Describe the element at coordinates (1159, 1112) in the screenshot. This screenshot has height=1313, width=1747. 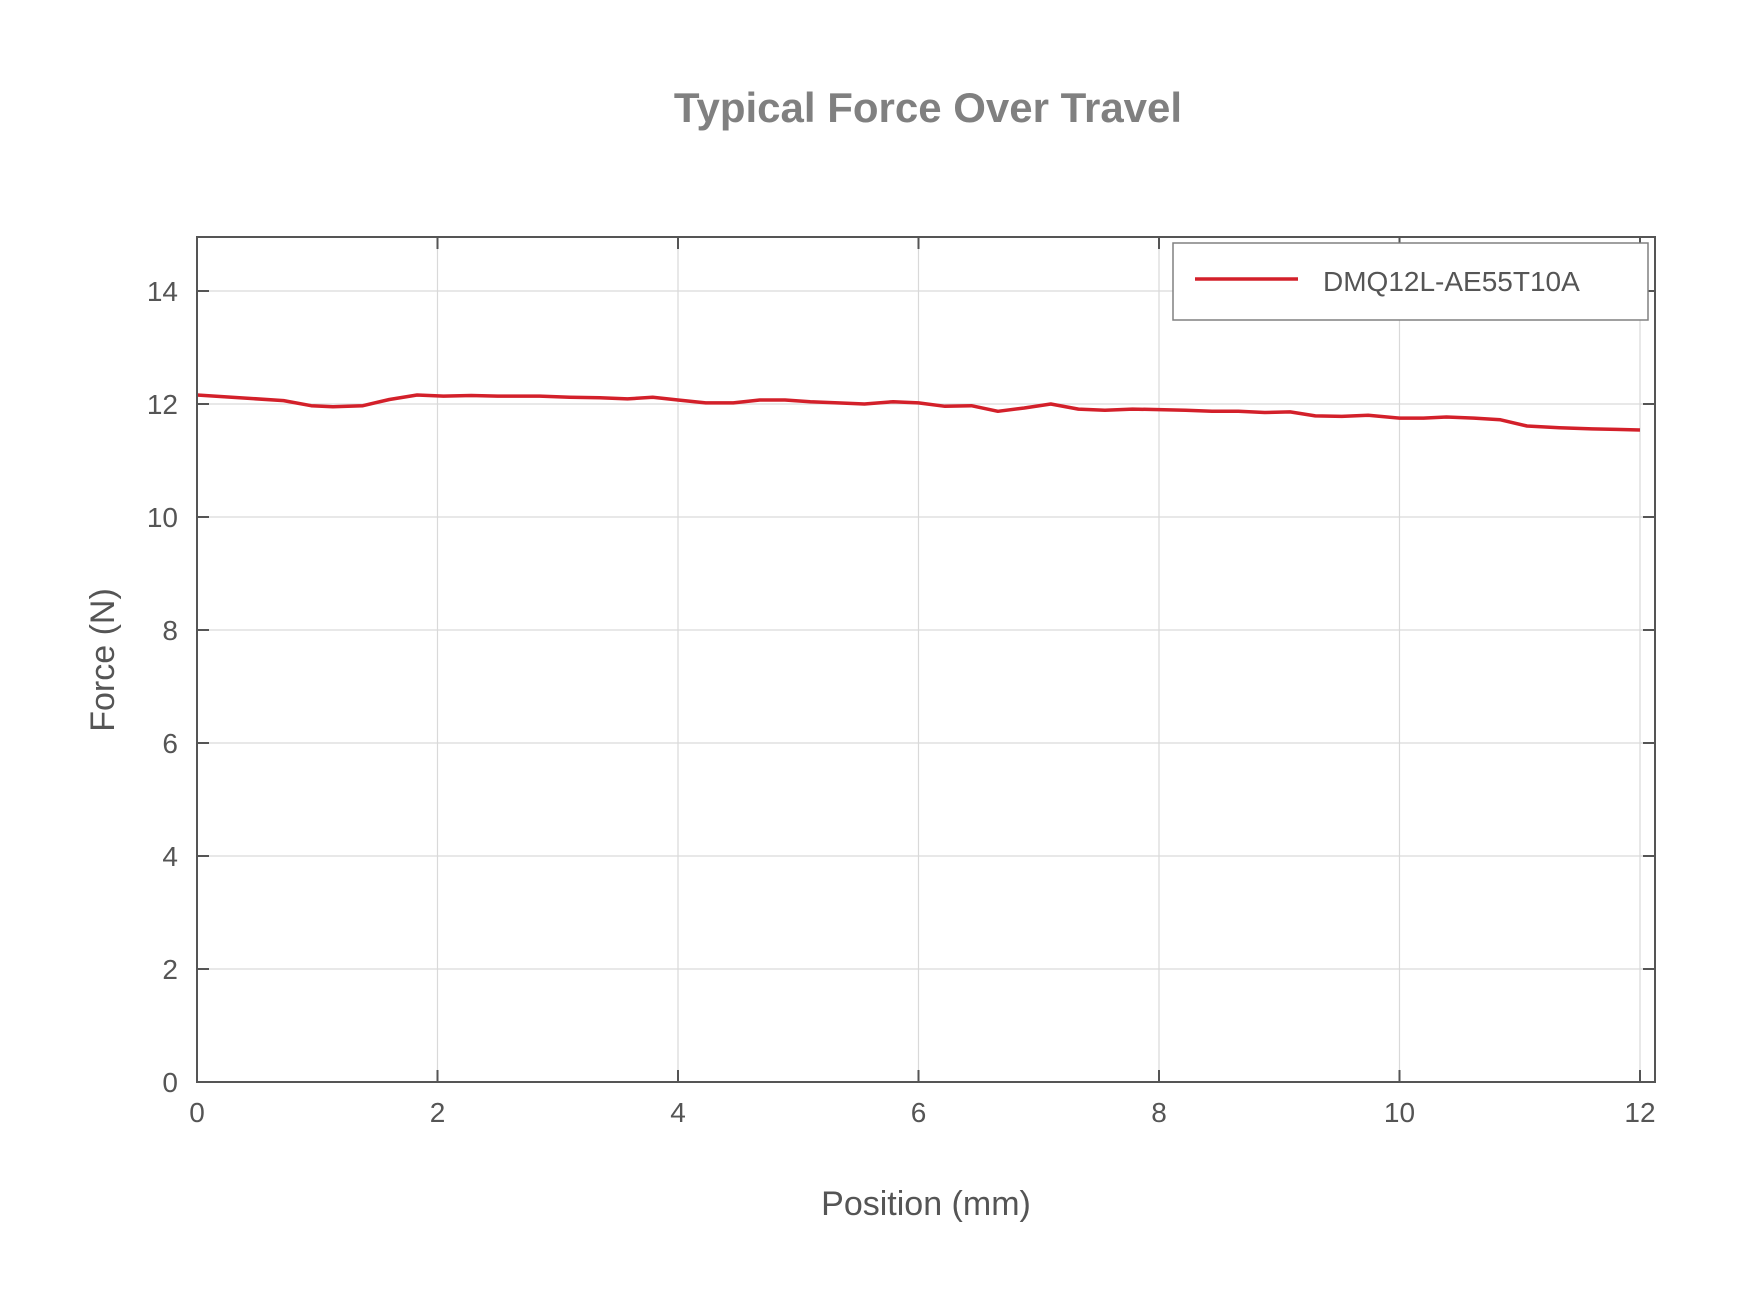
I see `x-tick-label: 8` at that location.